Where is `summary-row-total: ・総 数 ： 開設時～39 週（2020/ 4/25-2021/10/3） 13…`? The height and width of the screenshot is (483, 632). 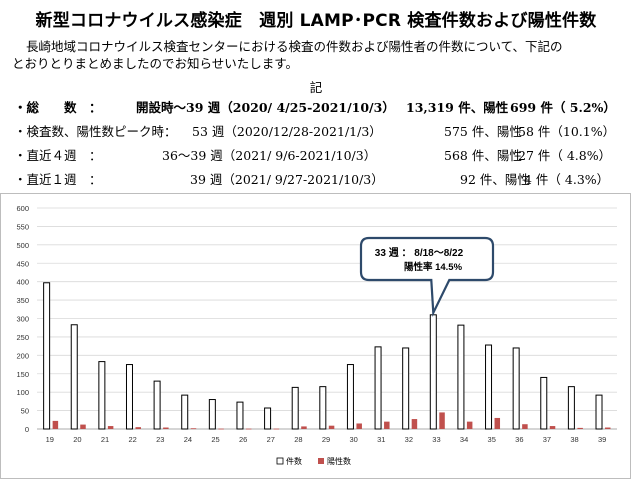
summary-row-total: ・総 数 ： 開設時～39 週（2020/ 4/25-2021/10/3） 13… is located at coordinates (319, 109).